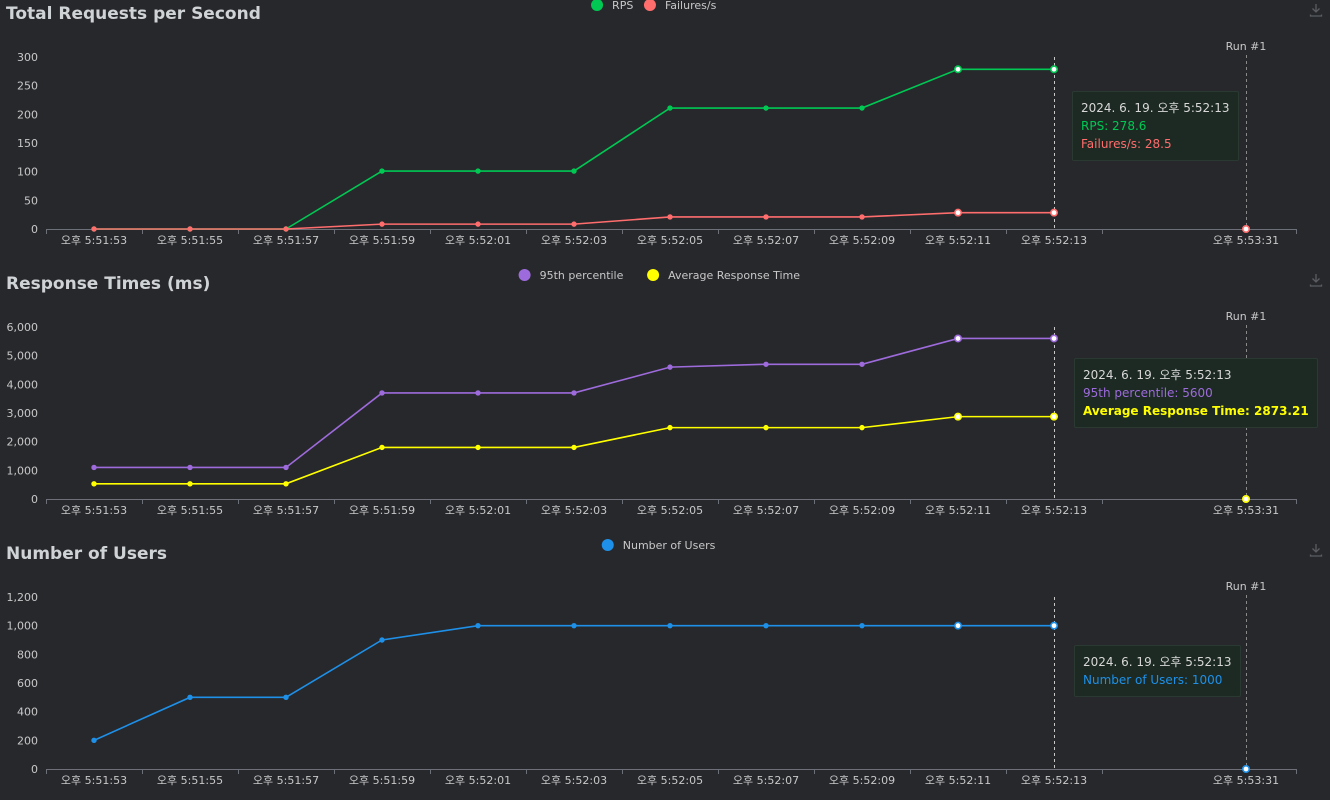 The width and height of the screenshot is (1330, 800). Describe the element at coordinates (27, 86) in the screenshot. I see `y-tick-label: 250` at that location.